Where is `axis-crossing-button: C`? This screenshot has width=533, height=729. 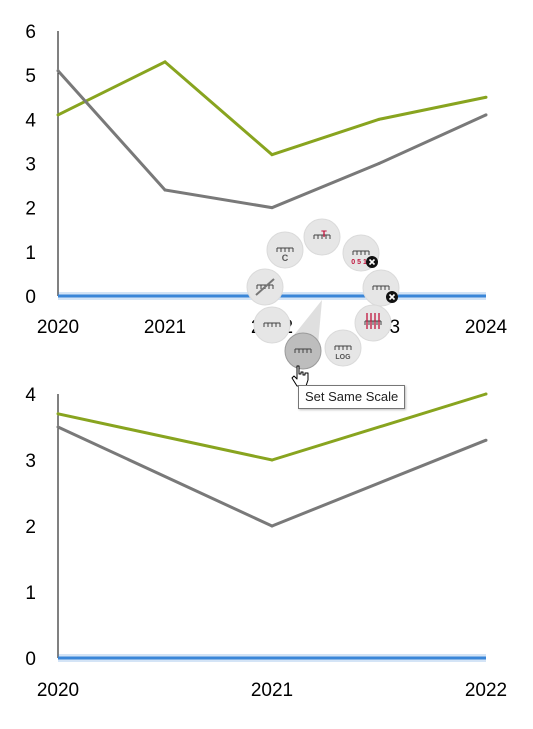 axis-crossing-button: C is located at coordinates (285, 250).